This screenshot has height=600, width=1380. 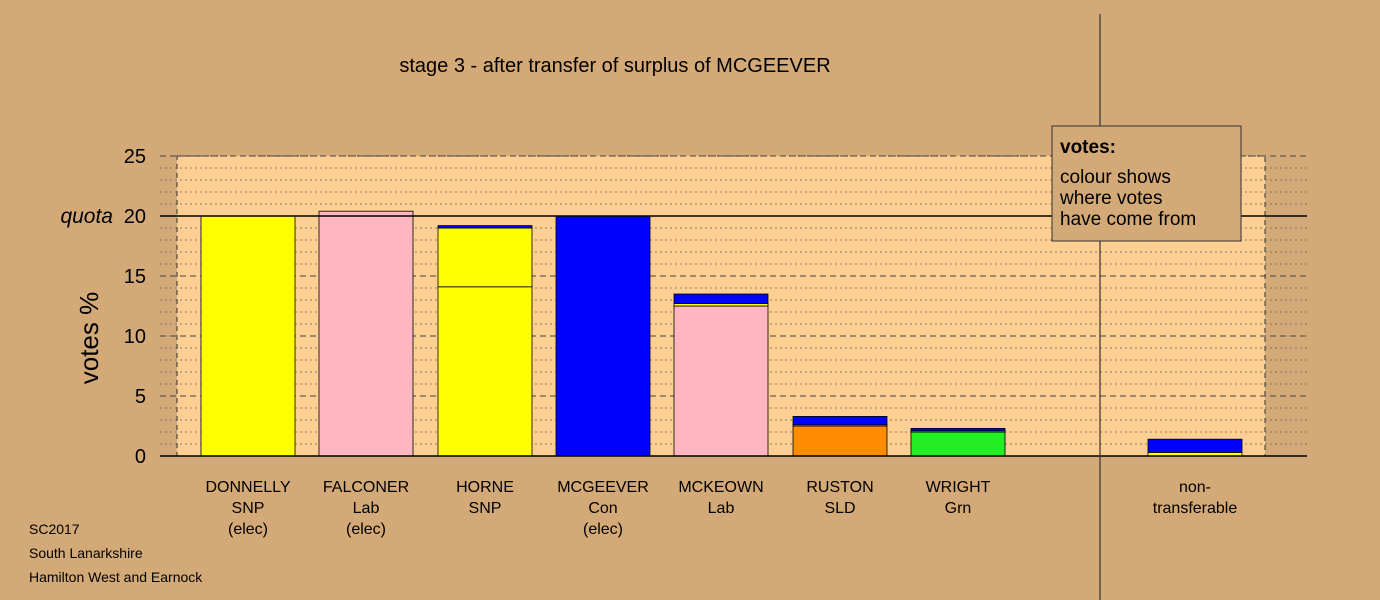 What do you see at coordinates (135, 277) in the screenshot?
I see `y-tick-label: 15` at bounding box center [135, 277].